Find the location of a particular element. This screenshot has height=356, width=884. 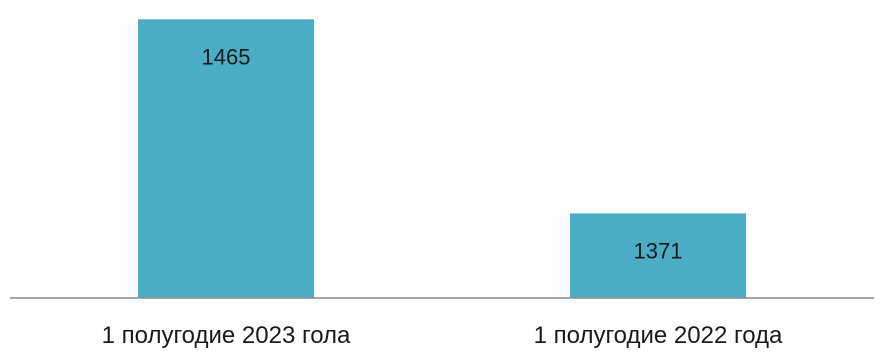

data-label-2: 1371 is located at coordinates (658, 250).